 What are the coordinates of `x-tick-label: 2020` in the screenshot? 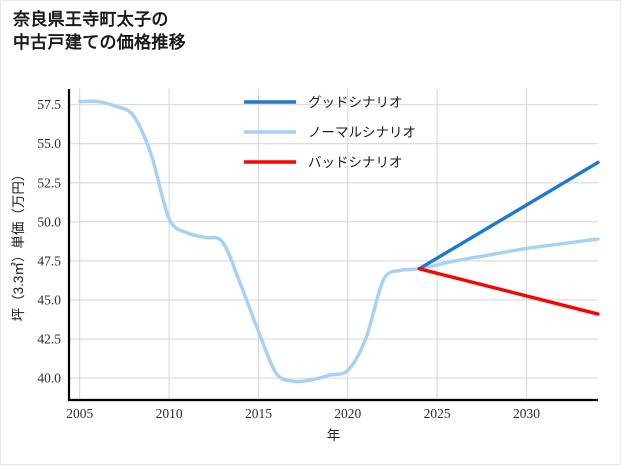 It's located at (347, 413).